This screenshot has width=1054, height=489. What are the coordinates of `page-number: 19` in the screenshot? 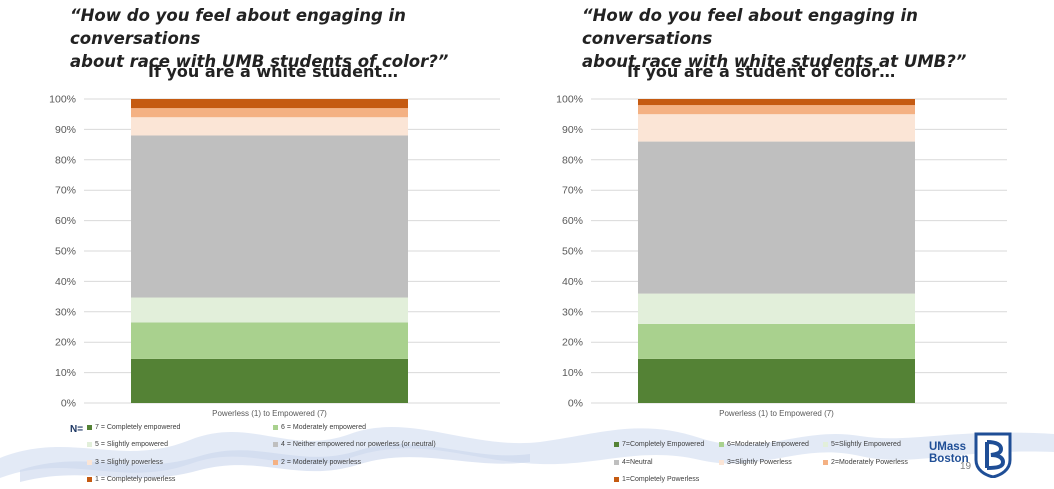 It's located at (966, 466).